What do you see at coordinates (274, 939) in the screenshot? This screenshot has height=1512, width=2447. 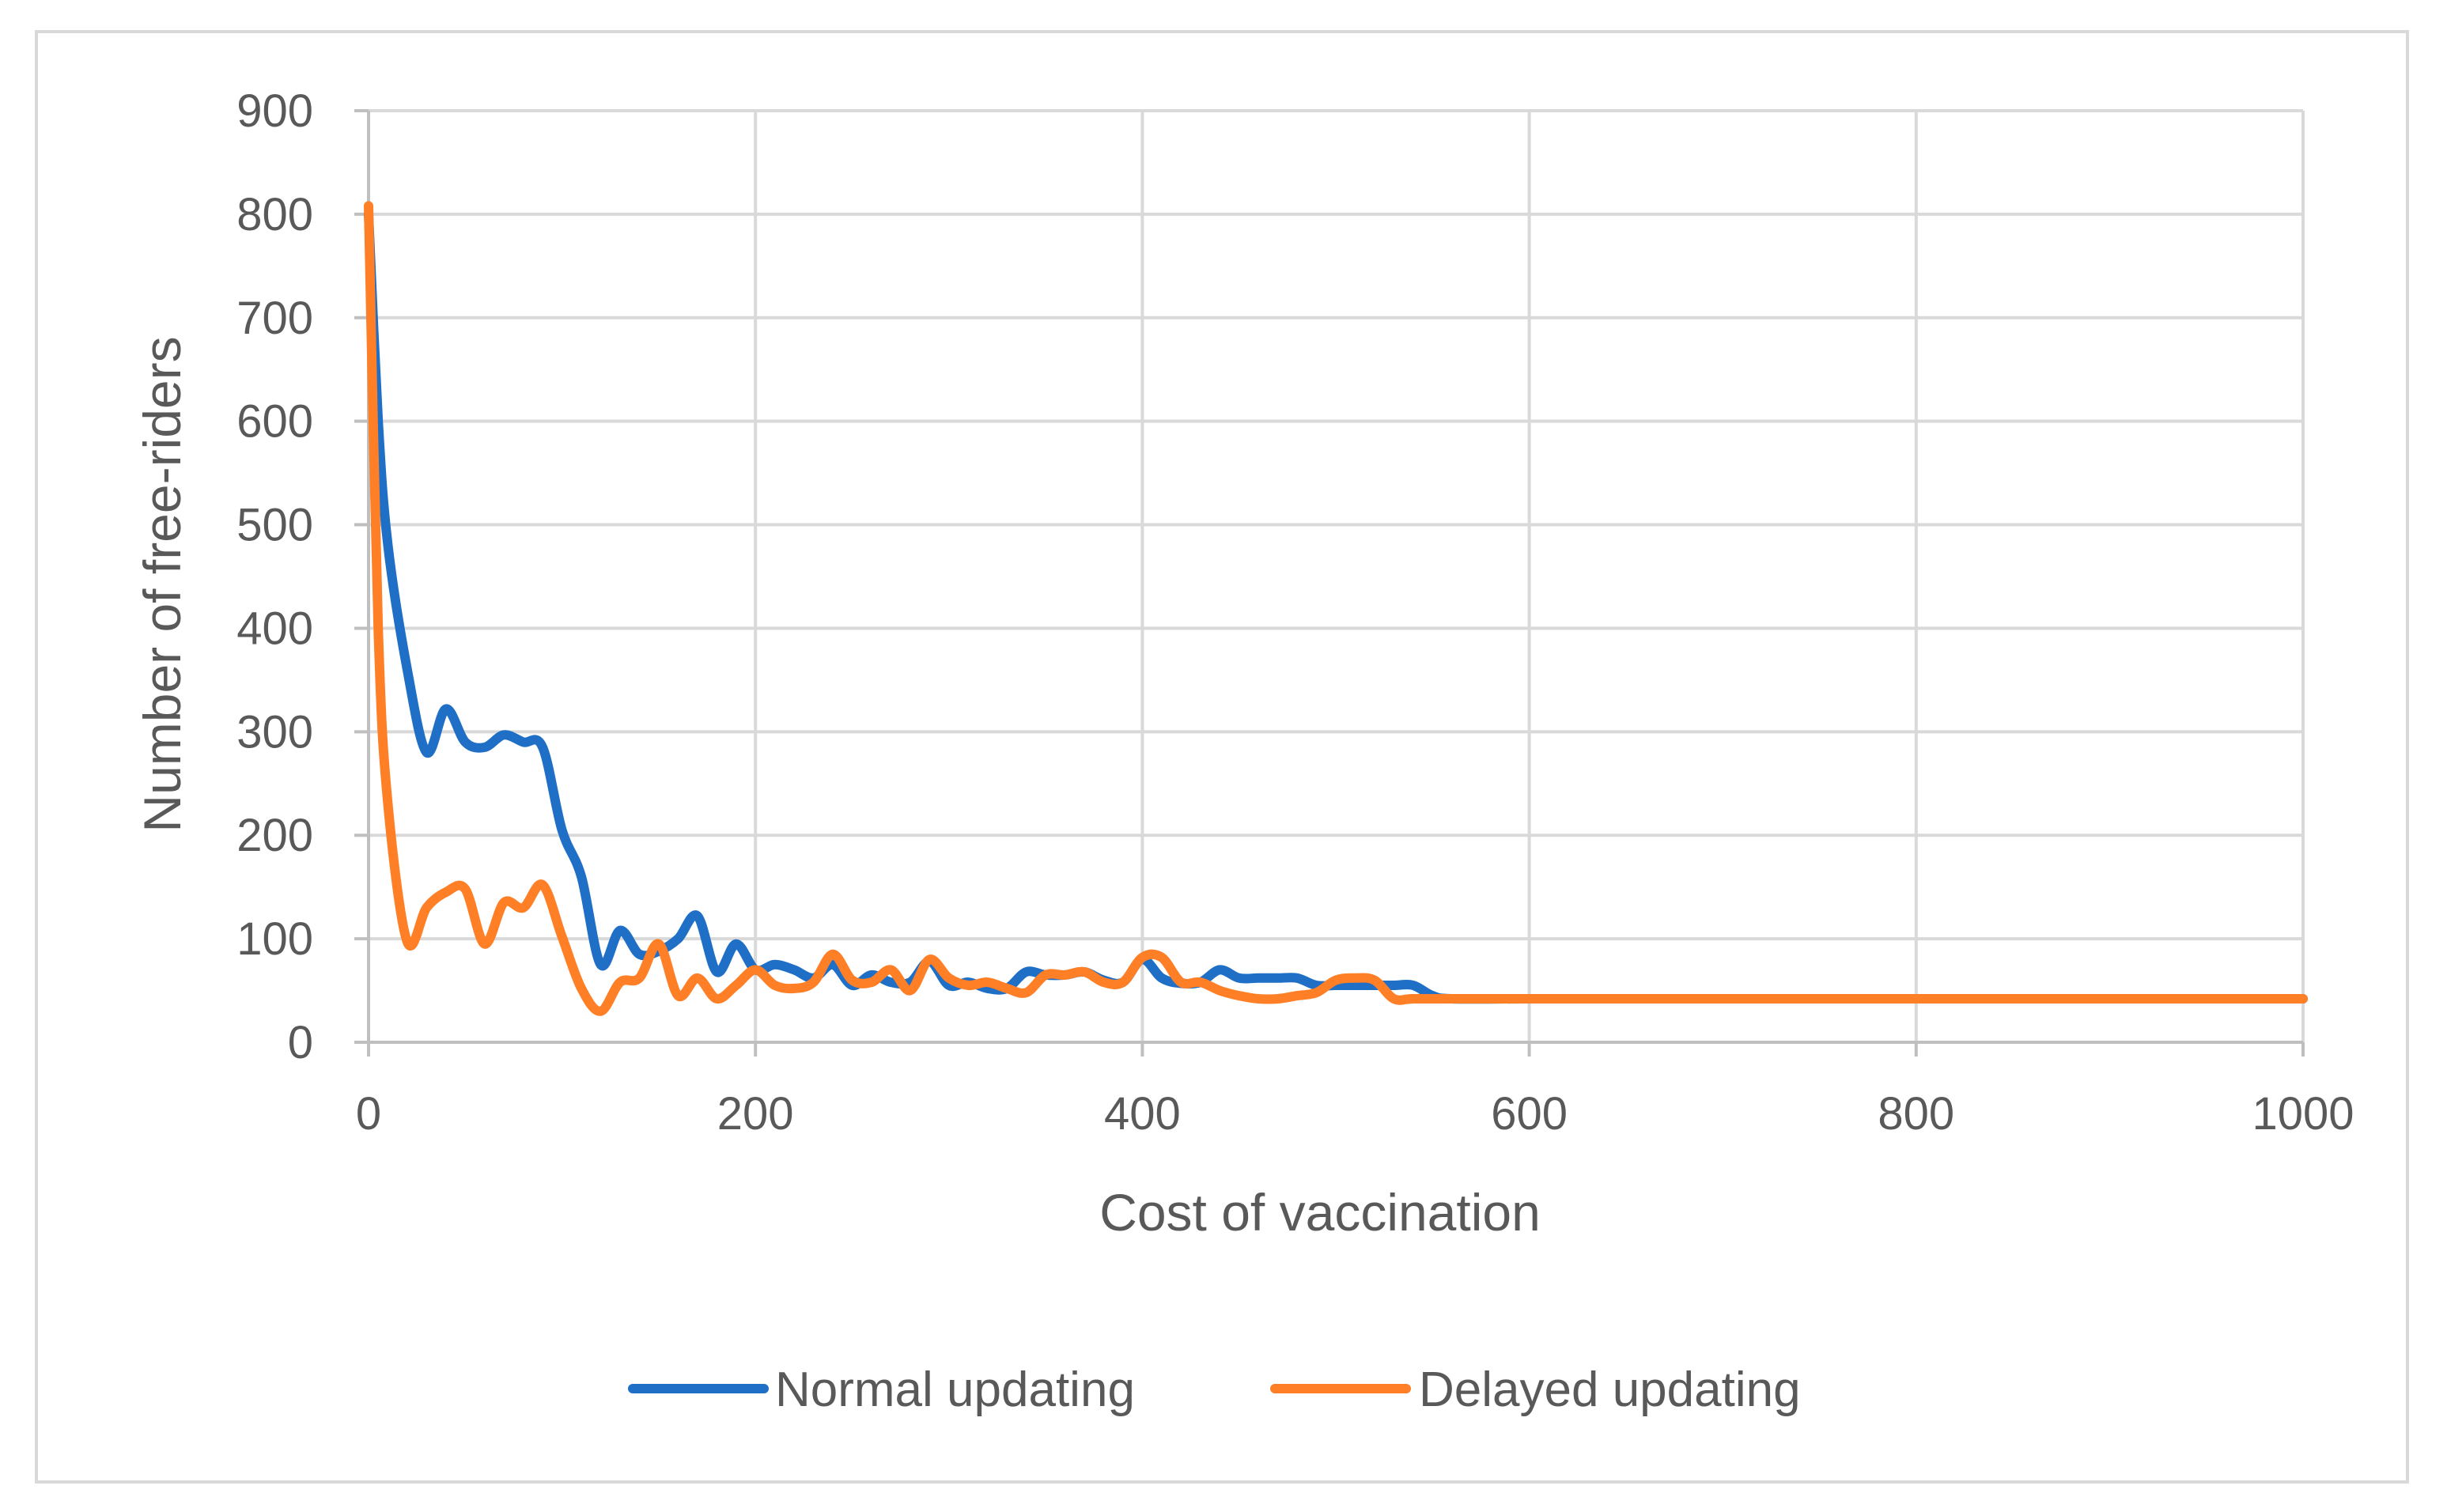 I see `y-tick-label: 100` at bounding box center [274, 939].